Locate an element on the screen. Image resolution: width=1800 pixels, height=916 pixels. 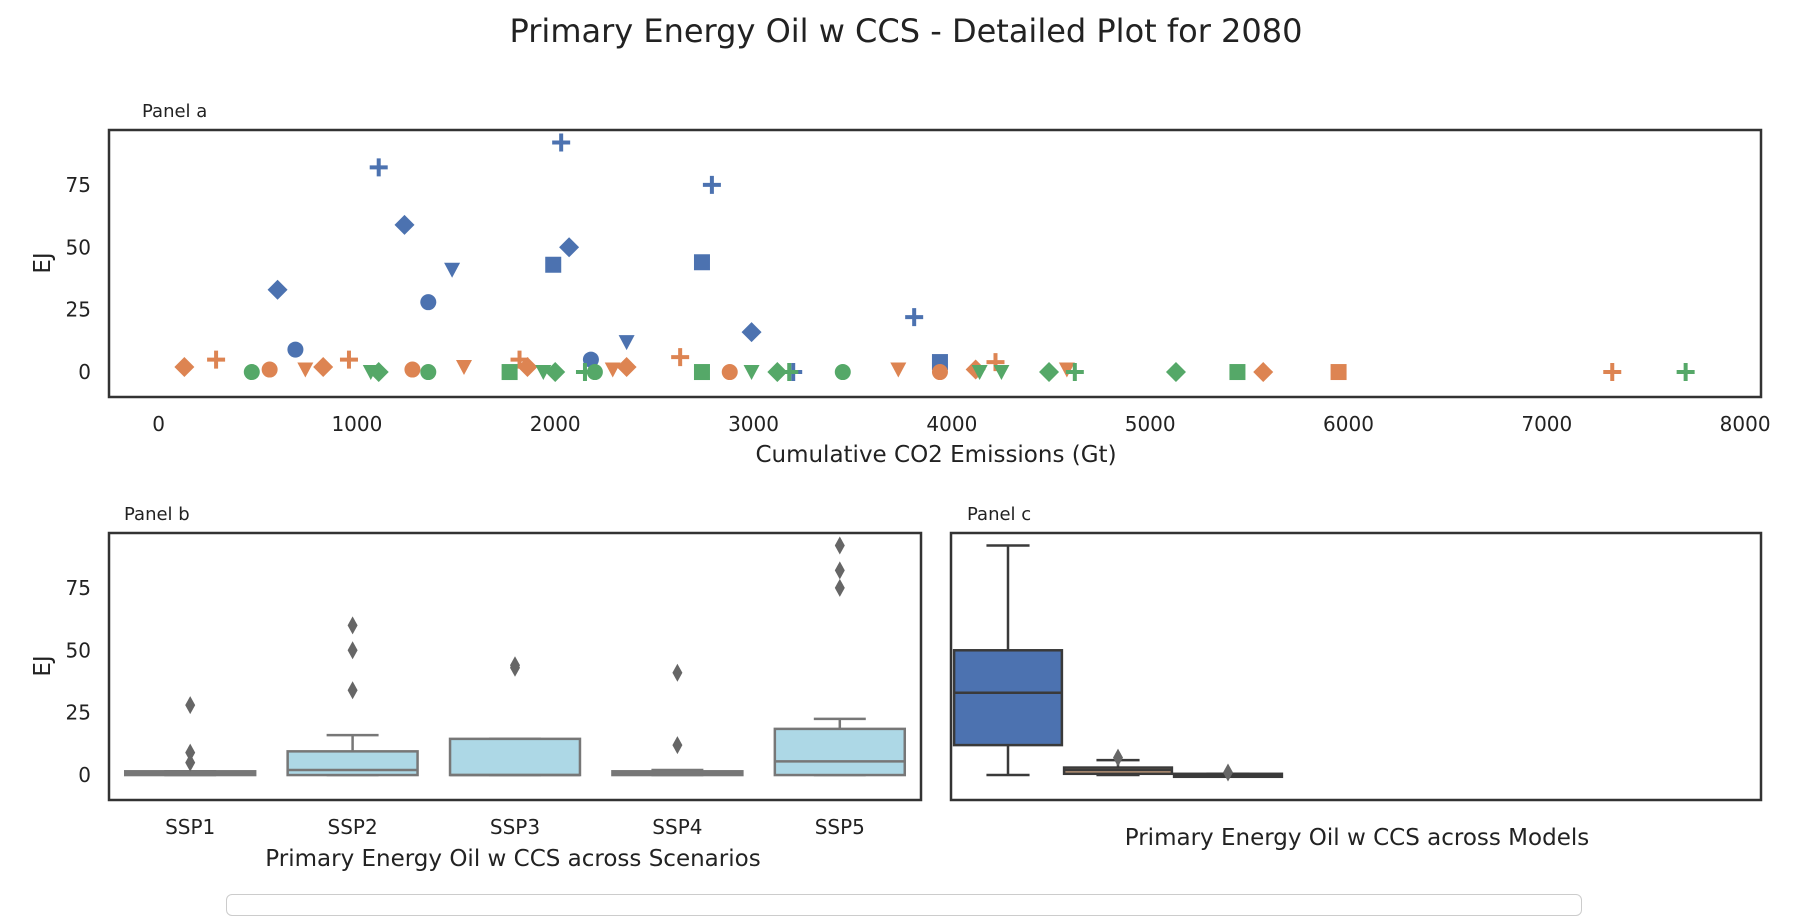
panel-a-y-tick-label: 0 is located at coordinates (84, 372).